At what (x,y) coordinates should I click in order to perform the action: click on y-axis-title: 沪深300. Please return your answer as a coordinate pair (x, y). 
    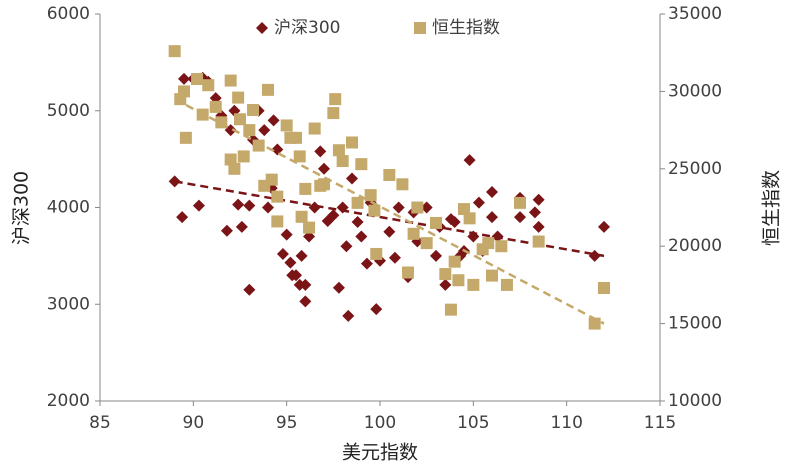
    Looking at the image, I should click on (22, 208).